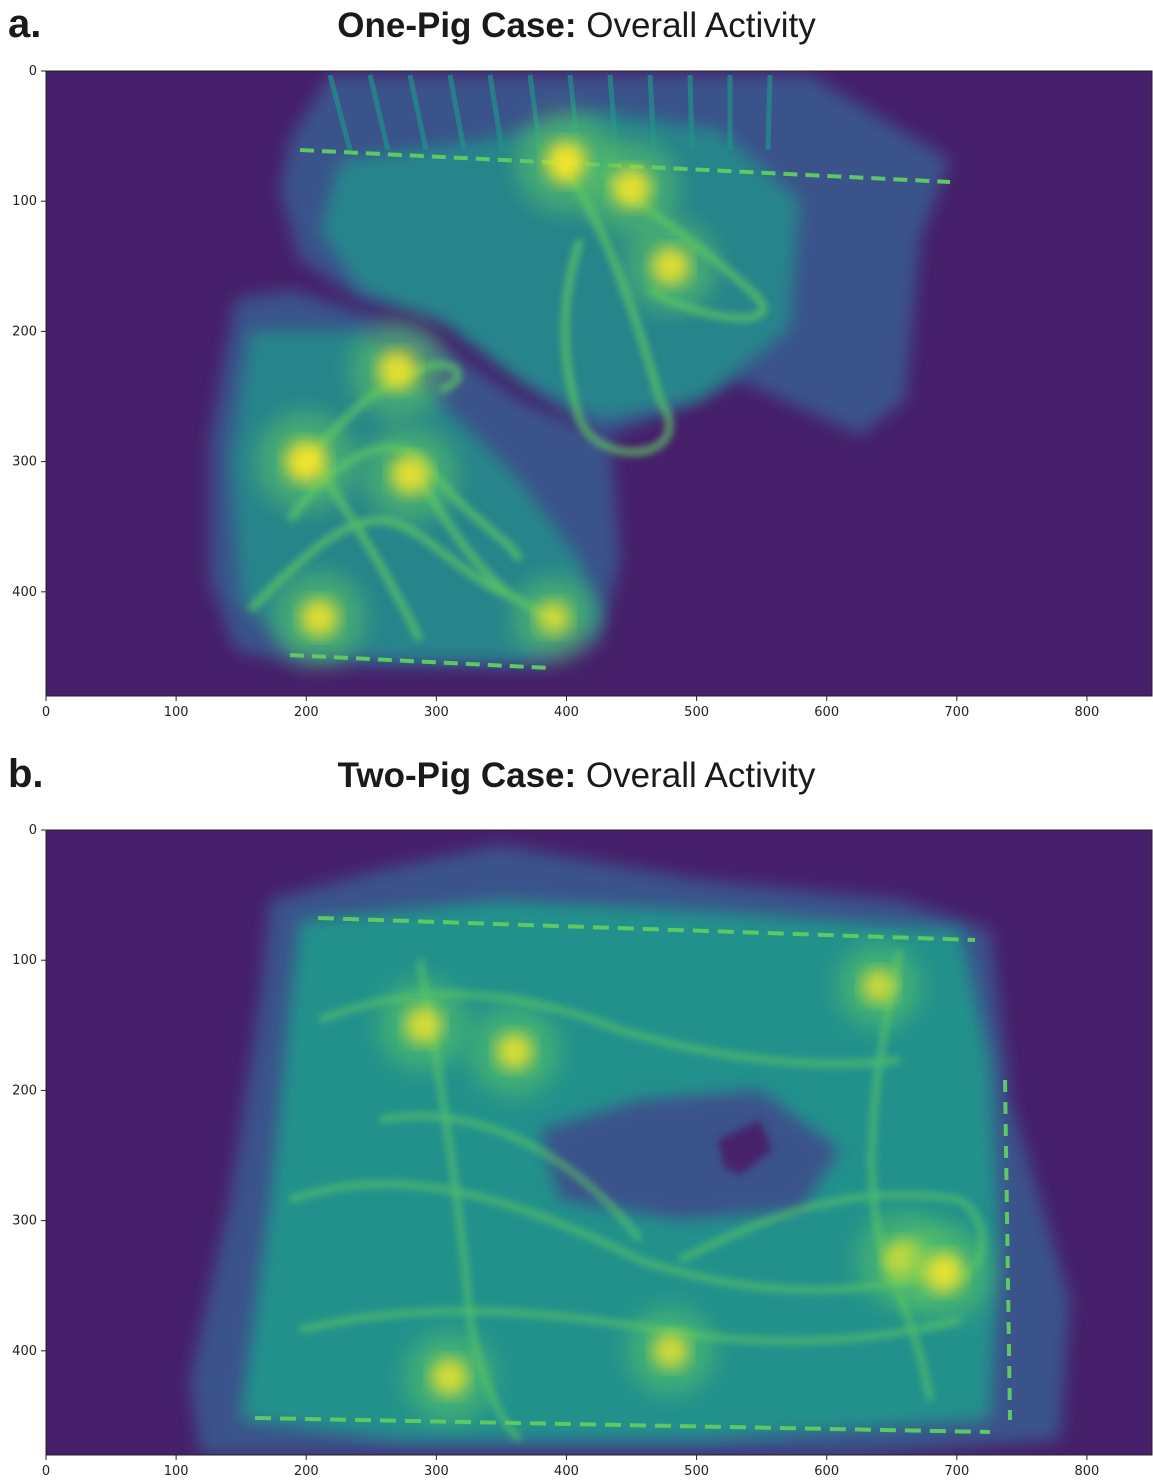 The width and height of the screenshot is (1153, 1481). I want to click on panel-title-b: Two-Pig Case: Overall Activity, so click(576, 776).